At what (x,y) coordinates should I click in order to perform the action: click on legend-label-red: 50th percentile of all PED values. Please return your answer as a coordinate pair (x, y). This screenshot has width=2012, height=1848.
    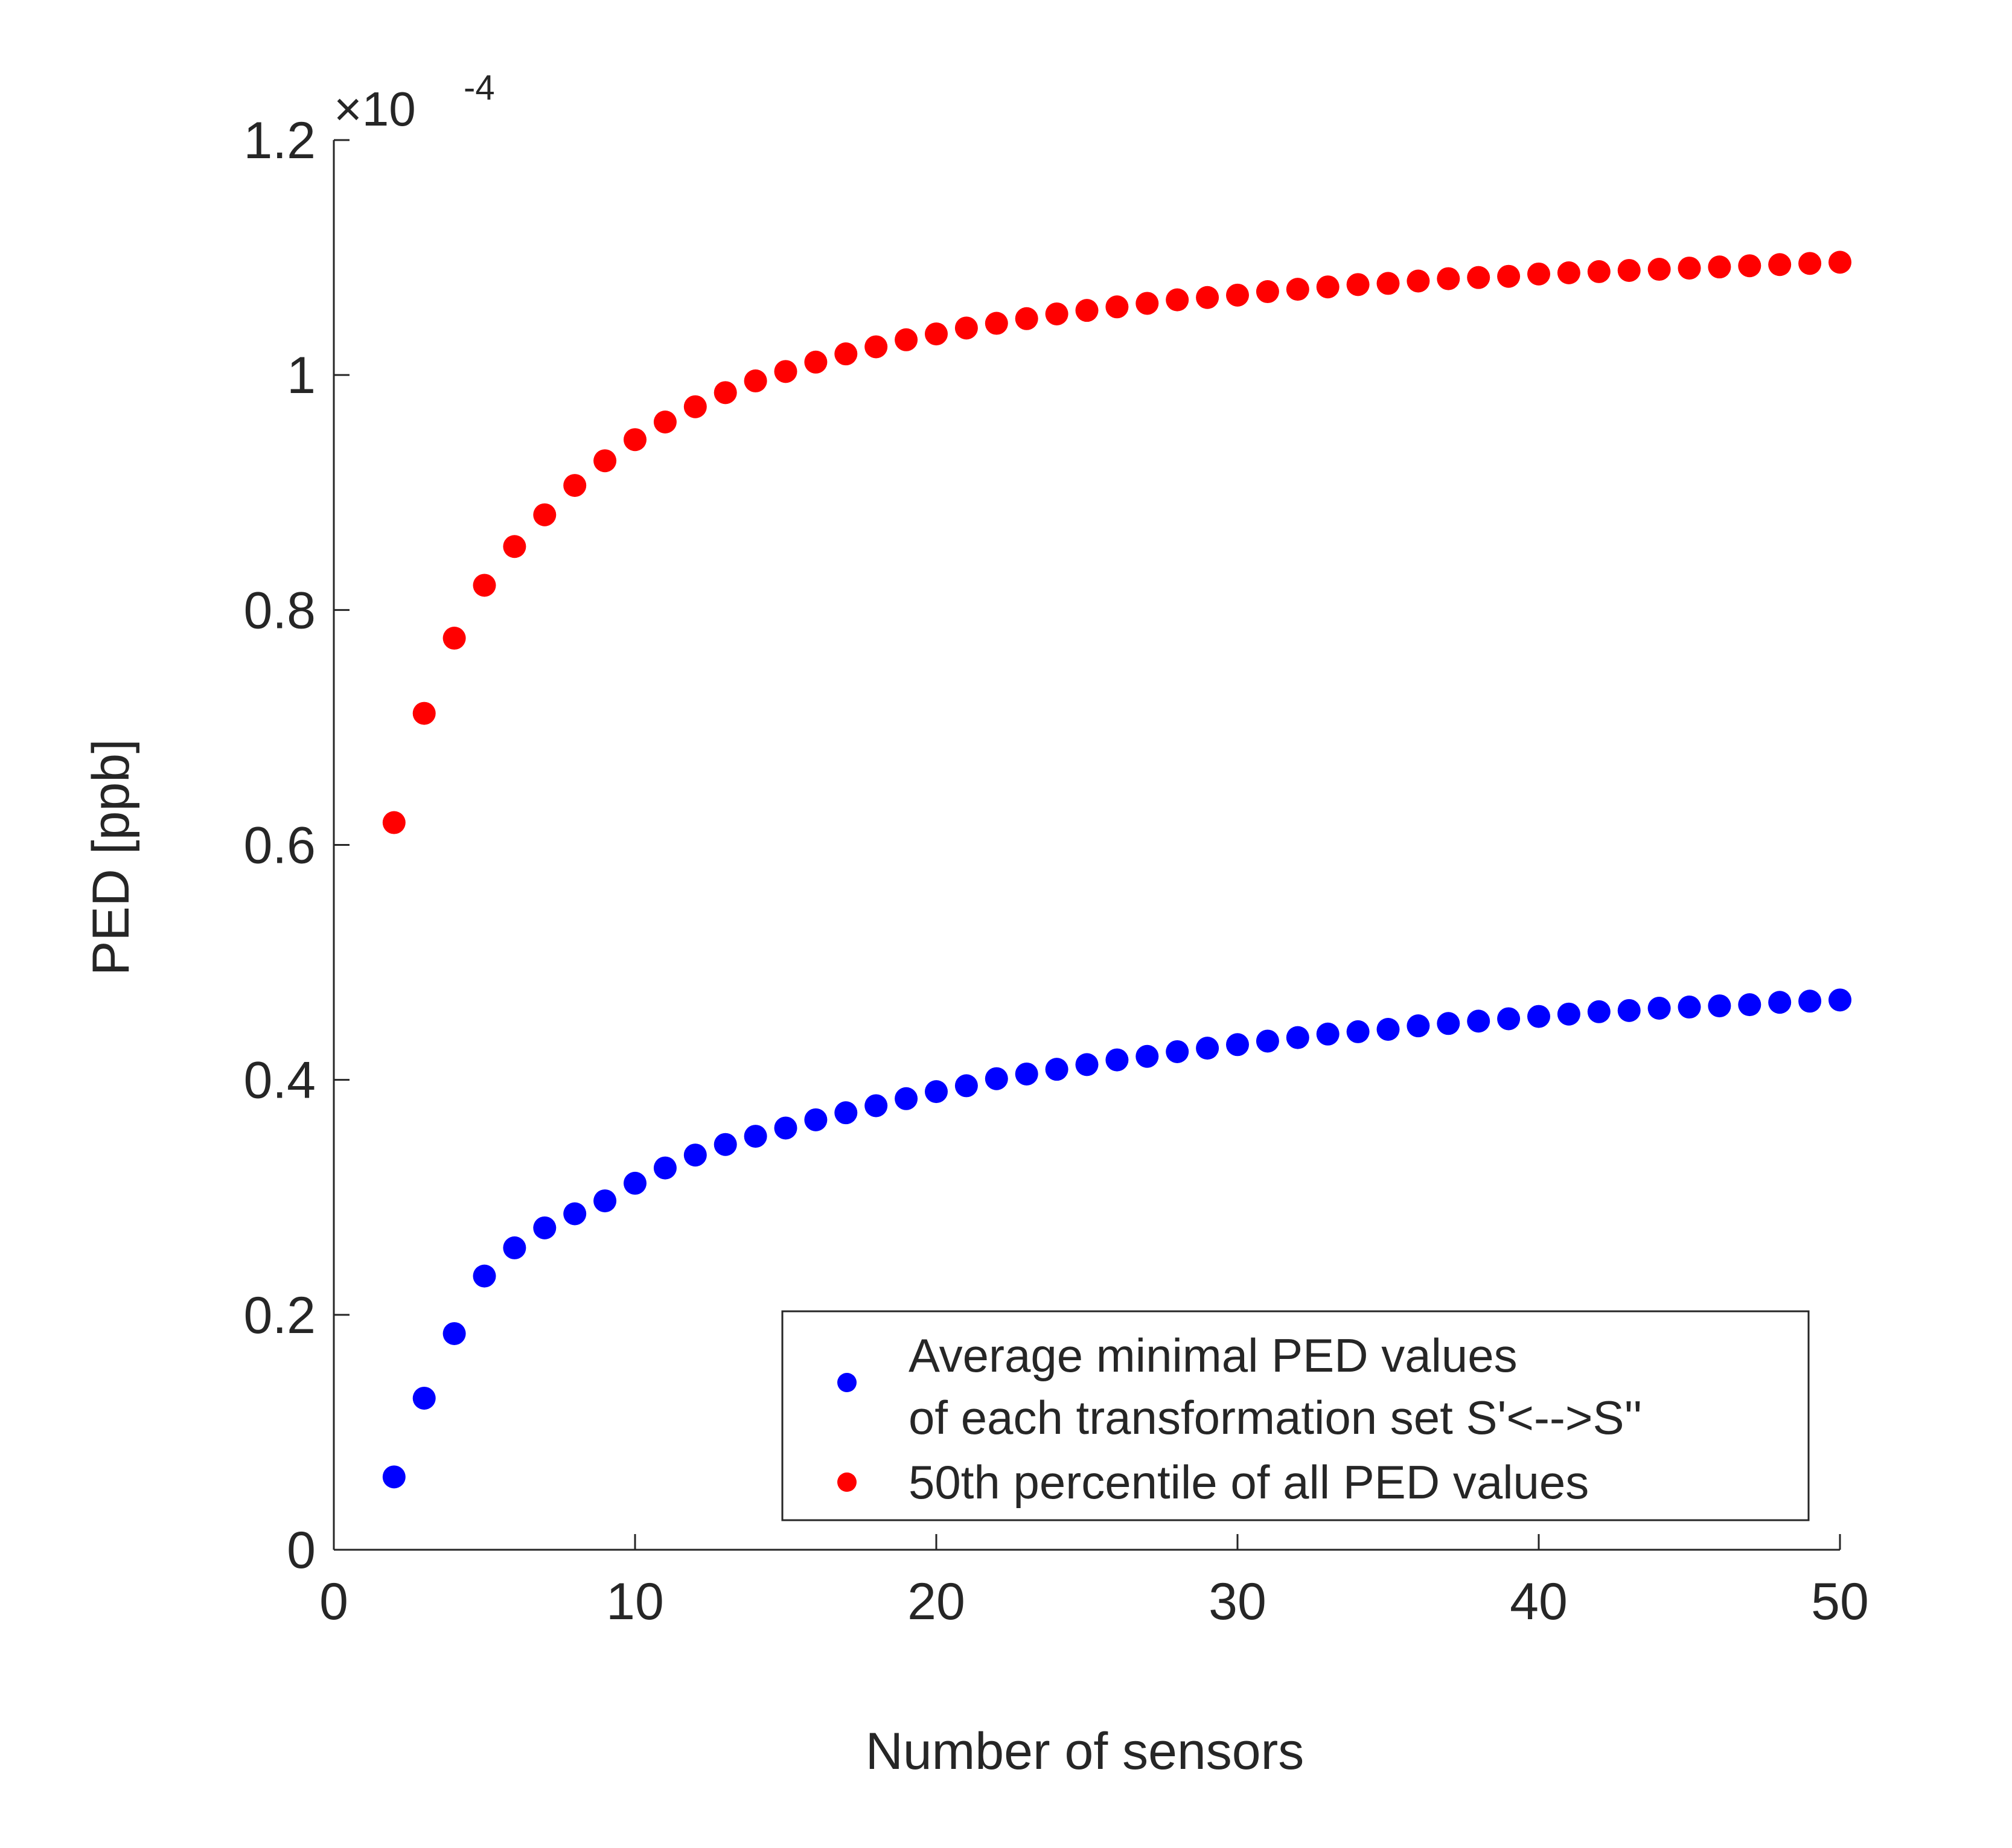
    Looking at the image, I should click on (1249, 1482).